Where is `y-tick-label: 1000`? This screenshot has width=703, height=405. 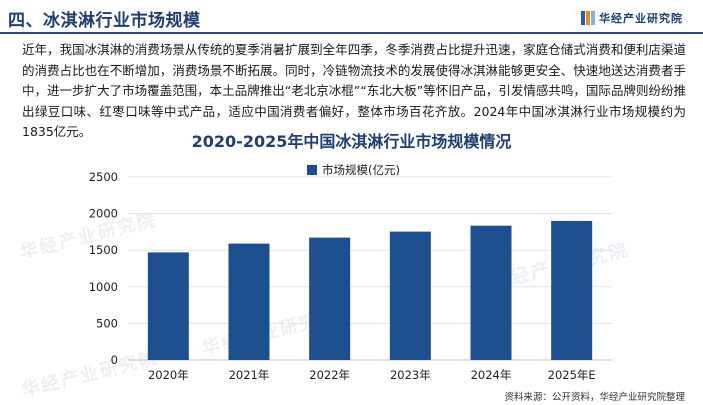 y-tick-label: 1000 is located at coordinates (103, 287).